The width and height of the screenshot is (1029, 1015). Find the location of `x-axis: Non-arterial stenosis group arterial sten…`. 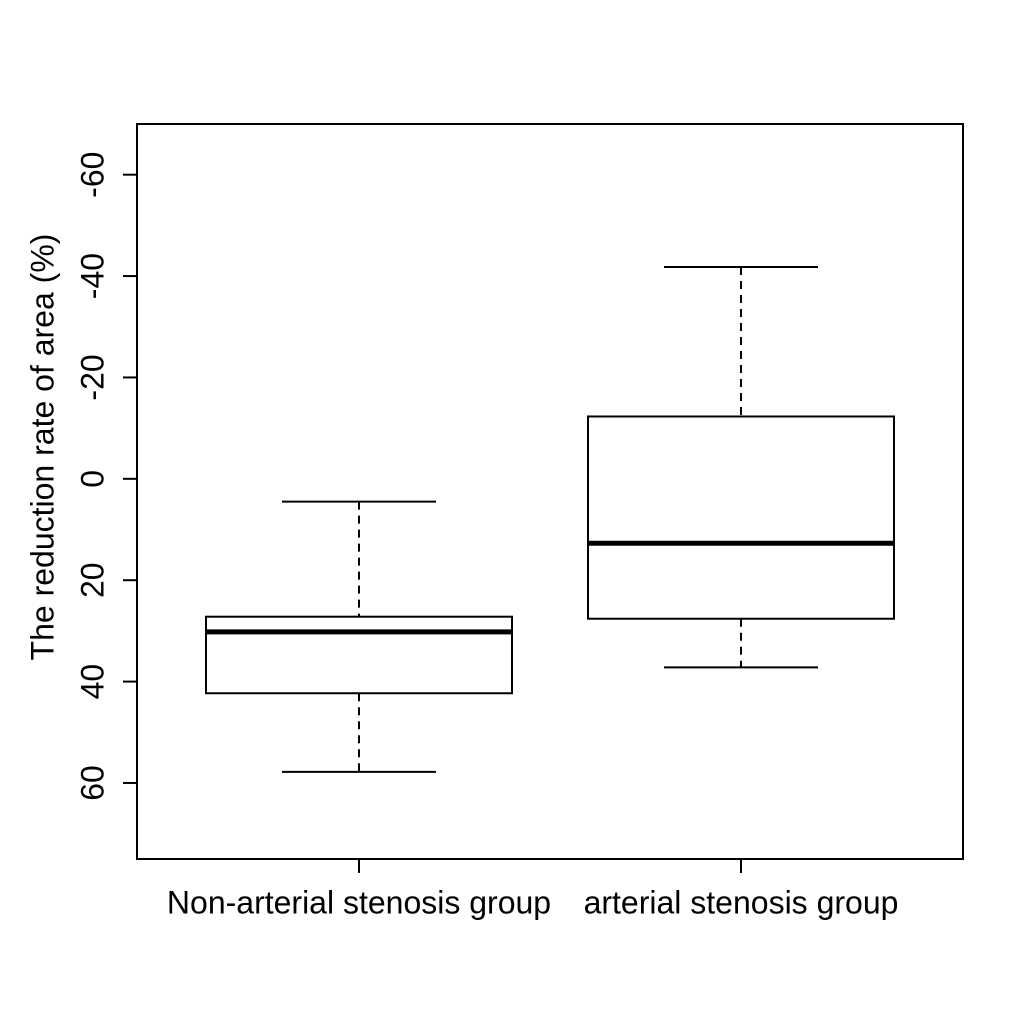

x-axis: Non-arterial stenosis group arterial sten… is located at coordinates (533, 889).